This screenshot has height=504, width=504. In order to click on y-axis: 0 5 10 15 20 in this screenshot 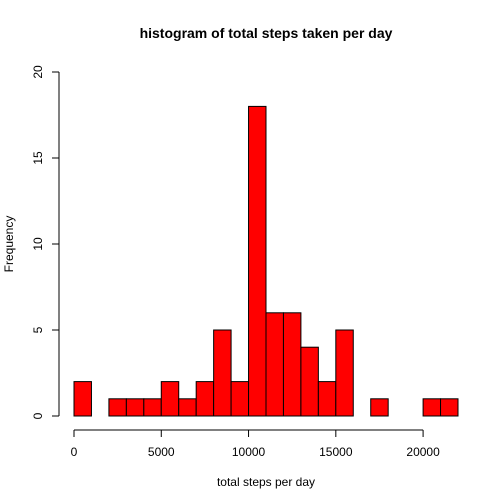, I will do `click(45, 242)`.